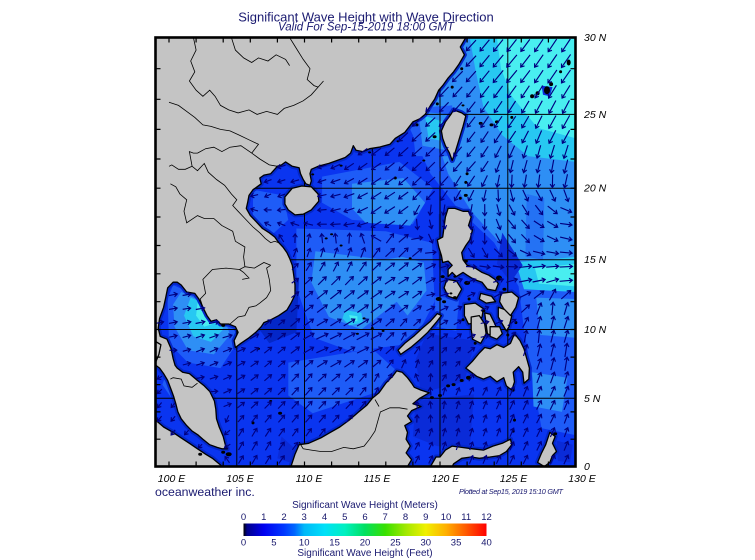  I want to click on svg-text: 8, so click(405, 517).